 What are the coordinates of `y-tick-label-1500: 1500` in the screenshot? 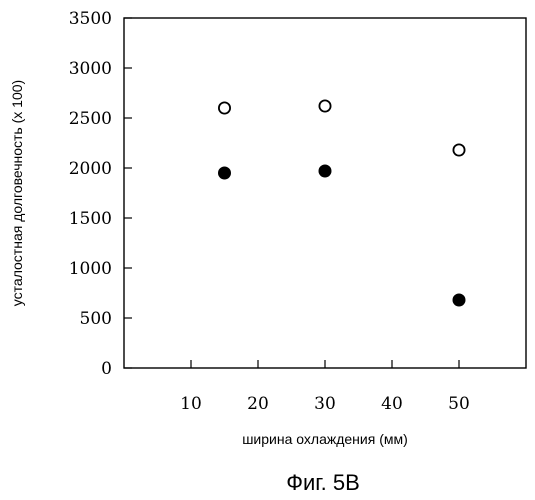 It's located at (90, 219).